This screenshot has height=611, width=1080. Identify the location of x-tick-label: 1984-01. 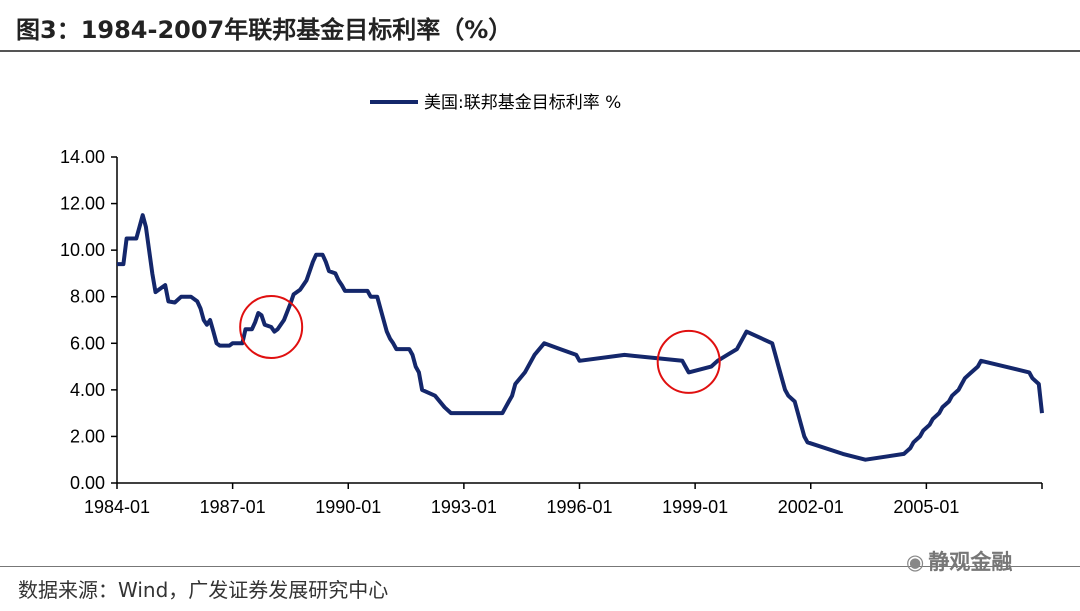
(117, 507).